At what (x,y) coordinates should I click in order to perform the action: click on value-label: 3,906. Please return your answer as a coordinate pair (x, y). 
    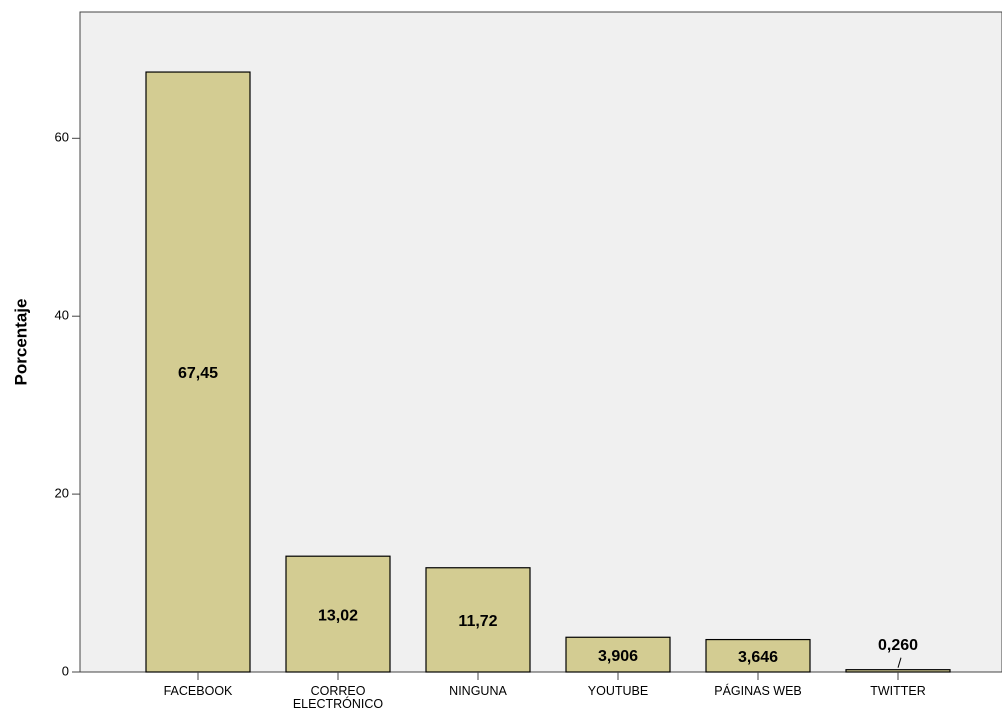
    Looking at the image, I should click on (618, 656).